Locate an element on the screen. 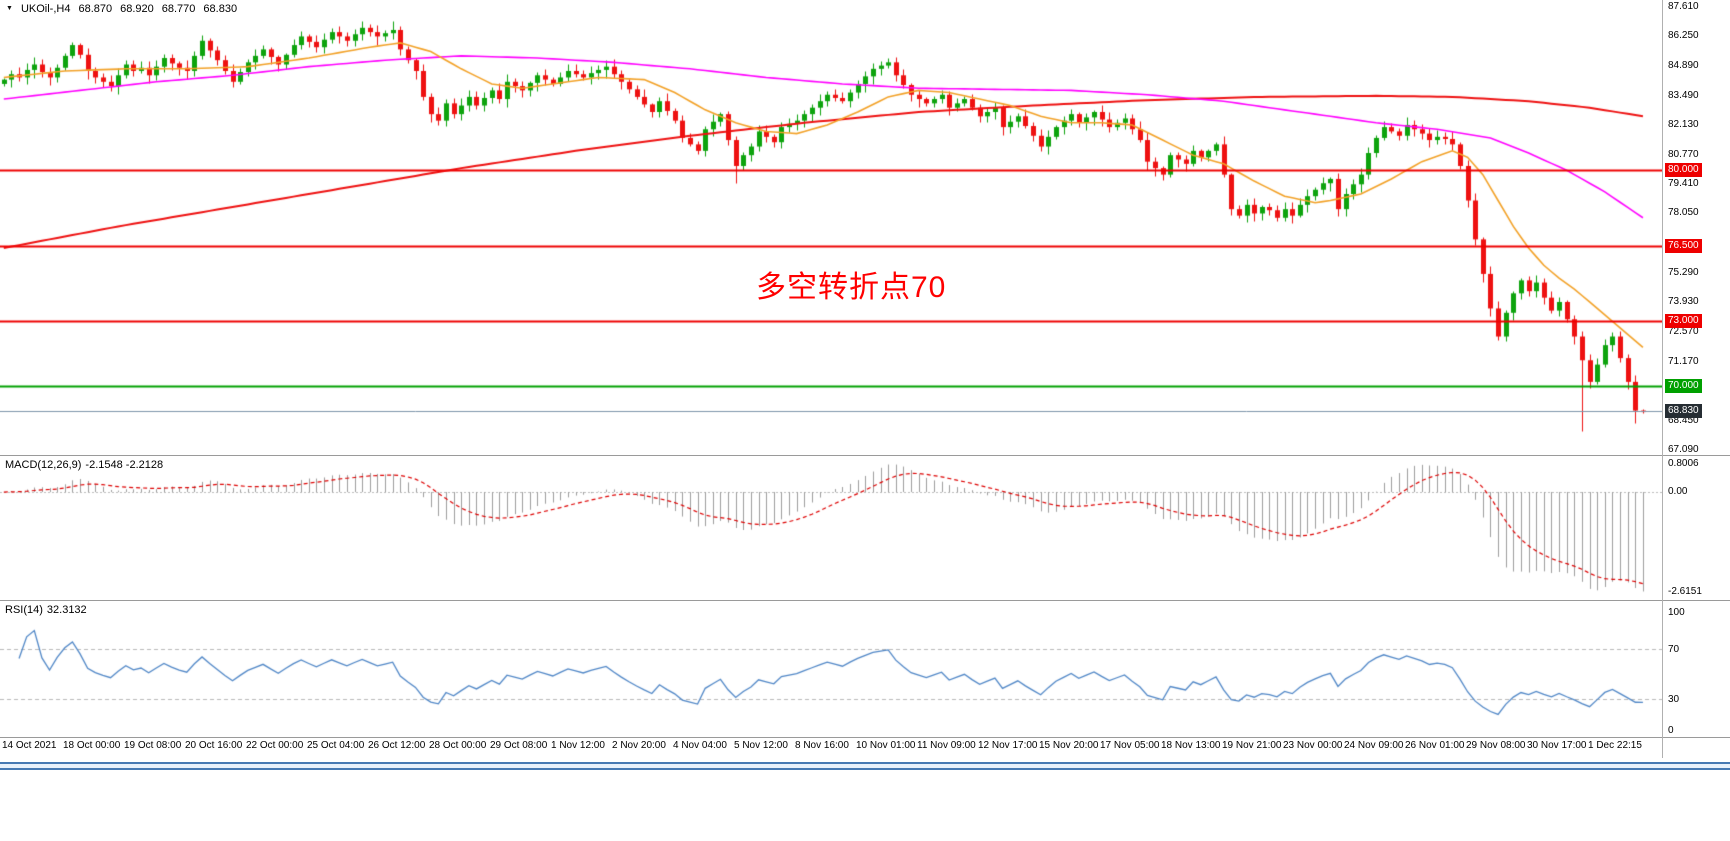 The width and height of the screenshot is (1730, 841). chart-marker-icon: ▼ is located at coordinates (9, 8).